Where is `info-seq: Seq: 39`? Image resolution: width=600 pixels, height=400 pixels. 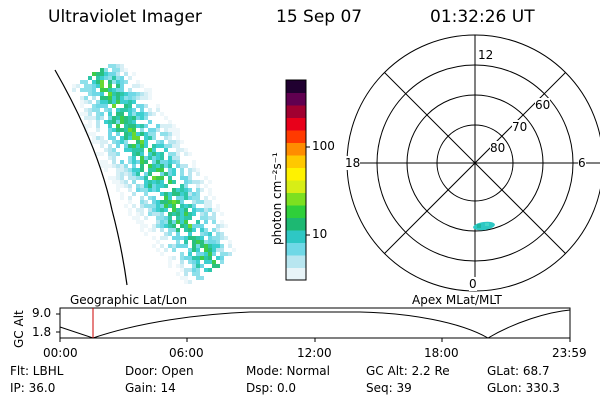
info-seq: Seq: 39 is located at coordinates (389, 388).